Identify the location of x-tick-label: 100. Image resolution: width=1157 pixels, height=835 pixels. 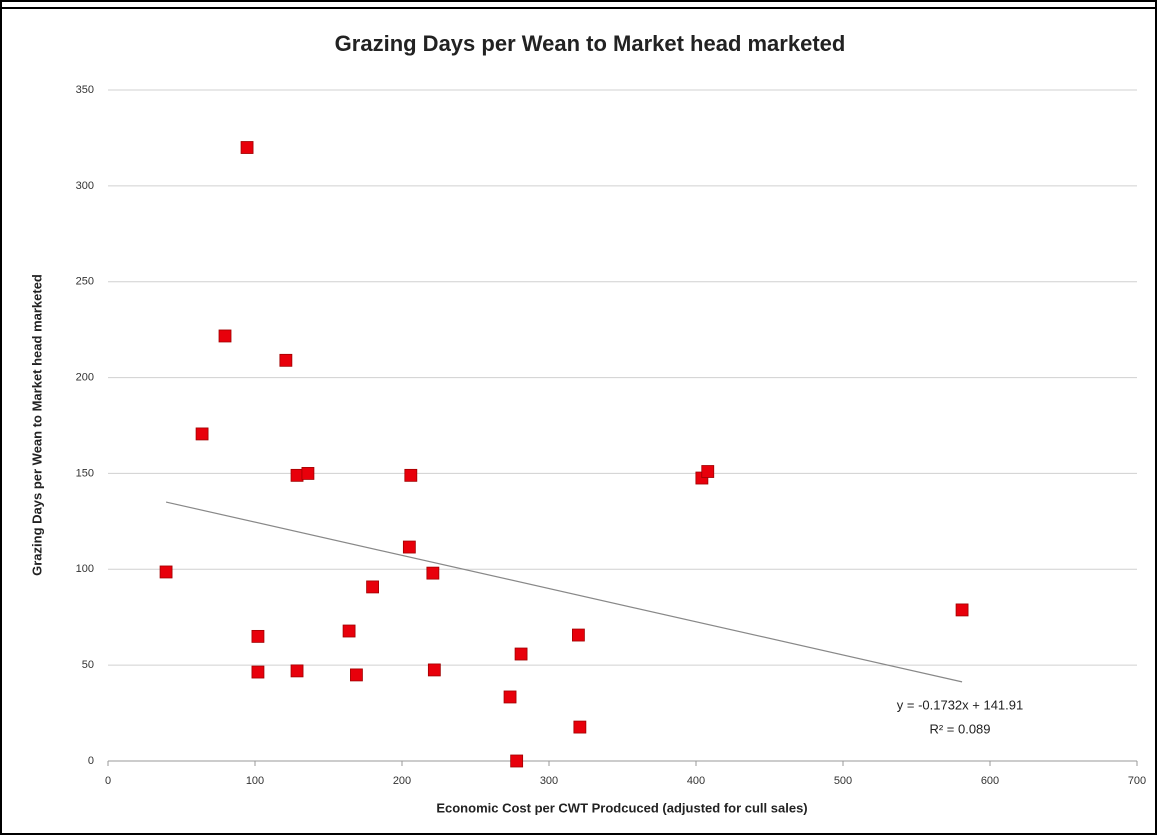
(255, 781).